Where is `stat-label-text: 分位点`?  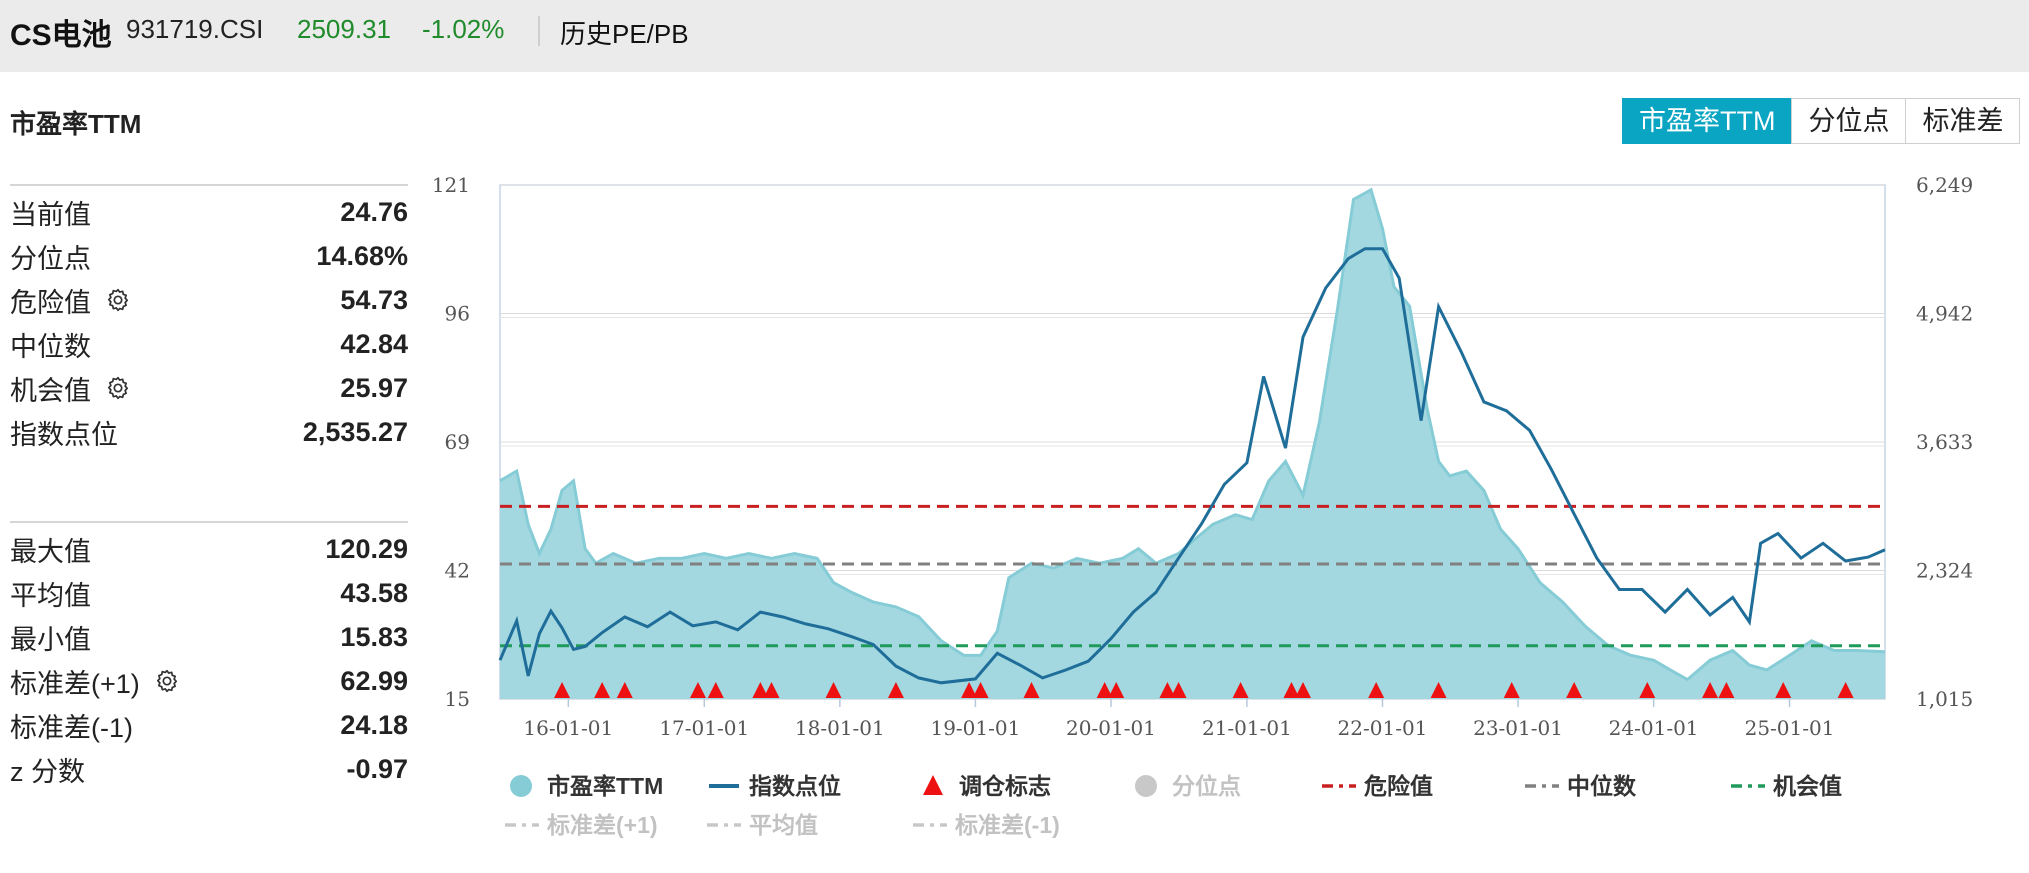 stat-label-text: 分位点 is located at coordinates (50, 258).